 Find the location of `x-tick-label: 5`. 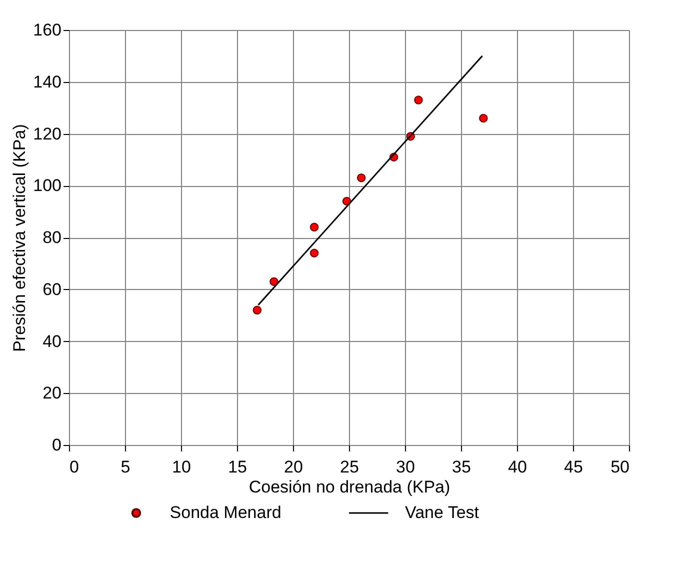

x-tick-label: 5 is located at coordinates (125, 467).